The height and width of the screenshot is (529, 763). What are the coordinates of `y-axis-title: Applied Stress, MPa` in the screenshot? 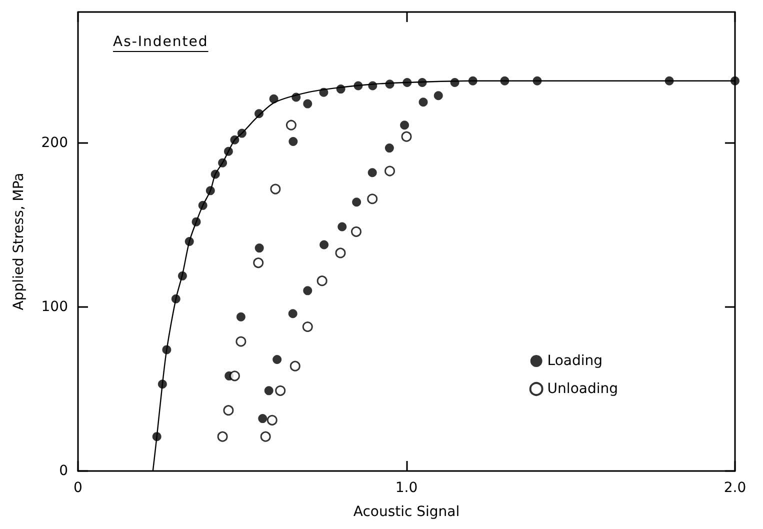 It's located at (19, 241).